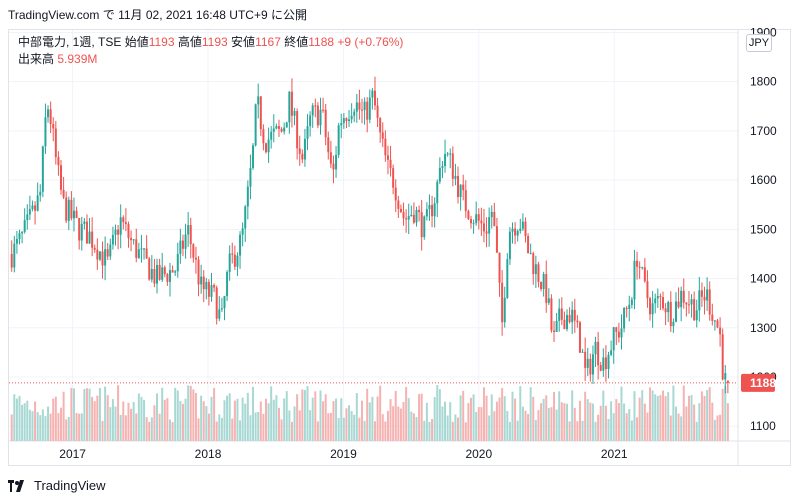  I want to click on time-tick-label: 2019, so click(343, 454).